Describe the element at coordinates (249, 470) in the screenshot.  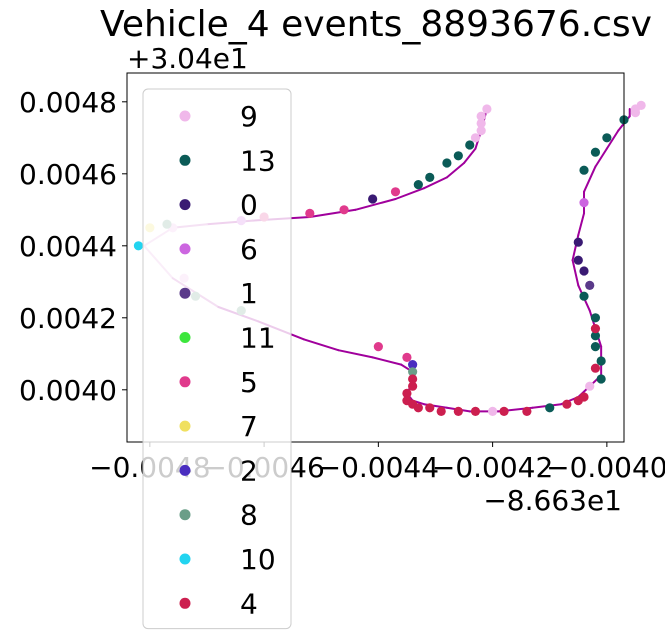
I see `legend-label-2: 2` at that location.